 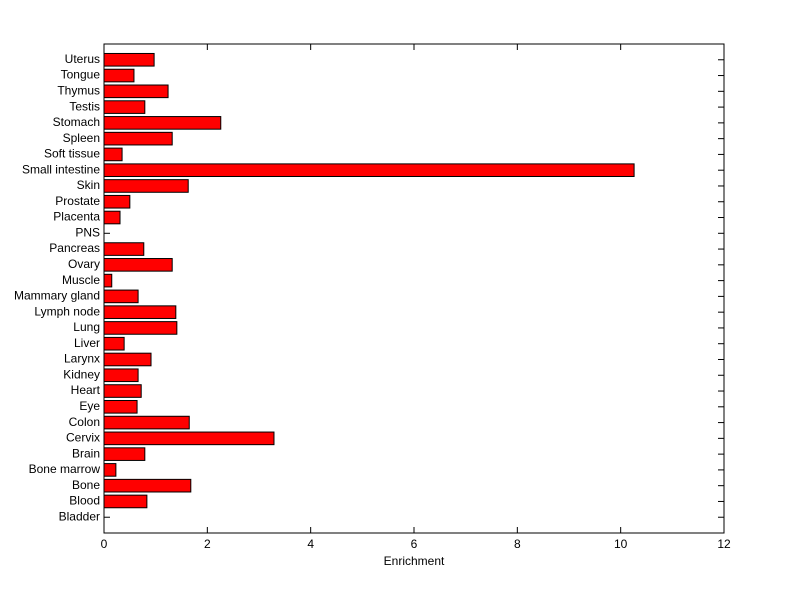 What do you see at coordinates (87, 232) in the screenshot?
I see `y-tick-label: PNS` at bounding box center [87, 232].